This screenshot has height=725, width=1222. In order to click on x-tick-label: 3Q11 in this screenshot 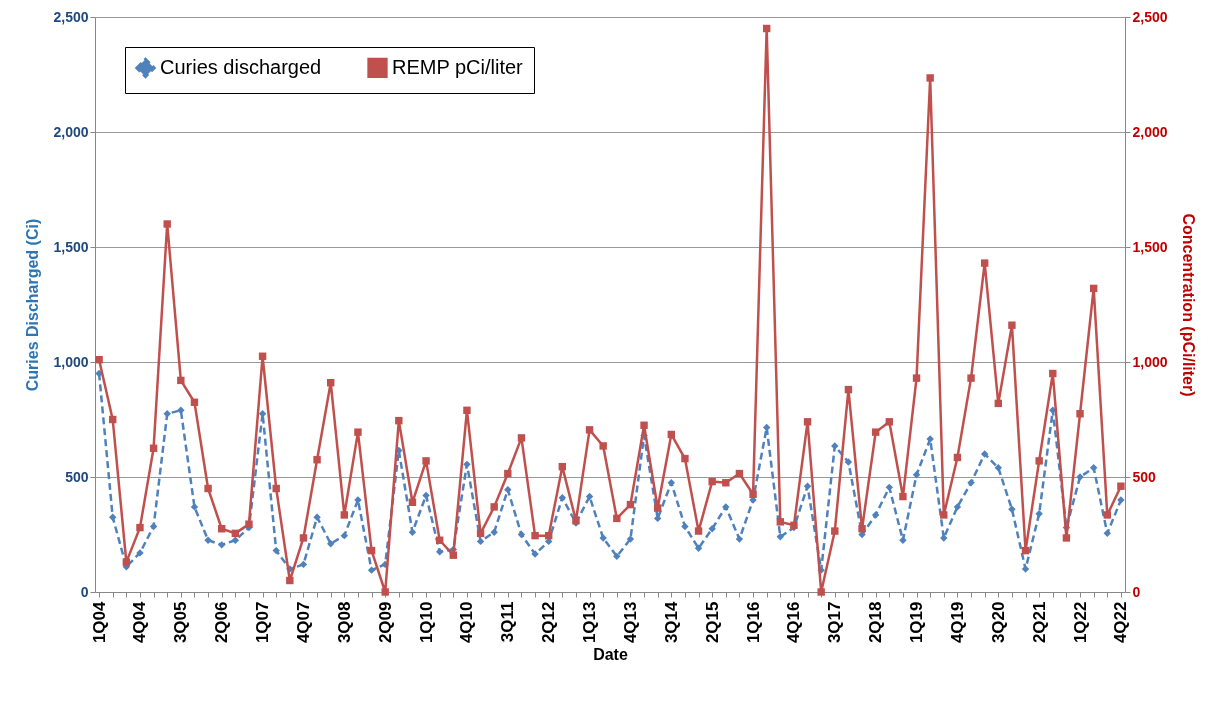, I will do `click(508, 622)`.